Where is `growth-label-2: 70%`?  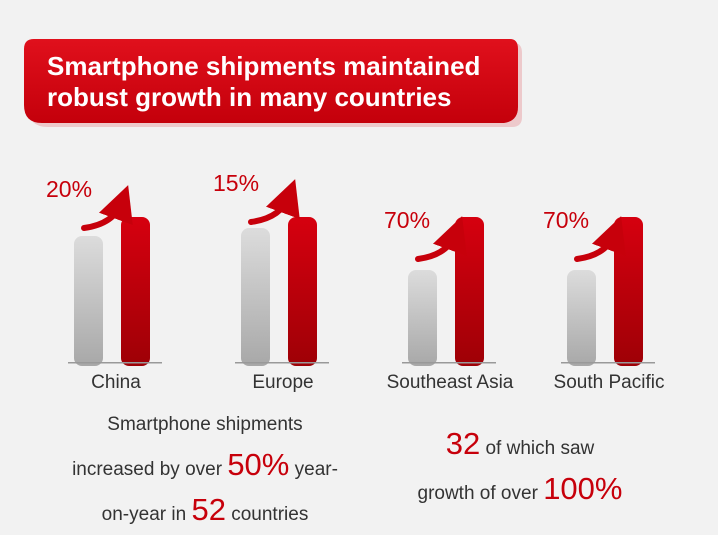 growth-label-2: 70% is located at coordinates (407, 220).